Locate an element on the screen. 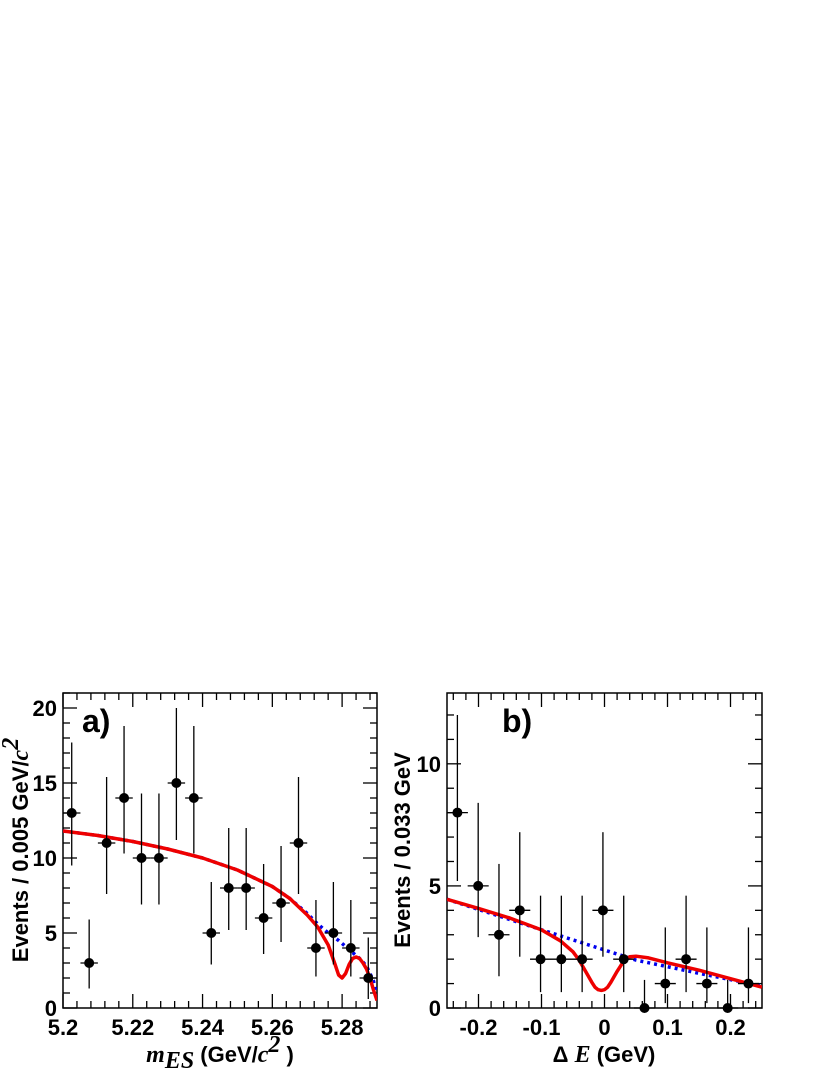 Image resolution: width=830 pixels, height=1075 pixels. x-tick-label: 5.22 is located at coordinates (132, 1027).